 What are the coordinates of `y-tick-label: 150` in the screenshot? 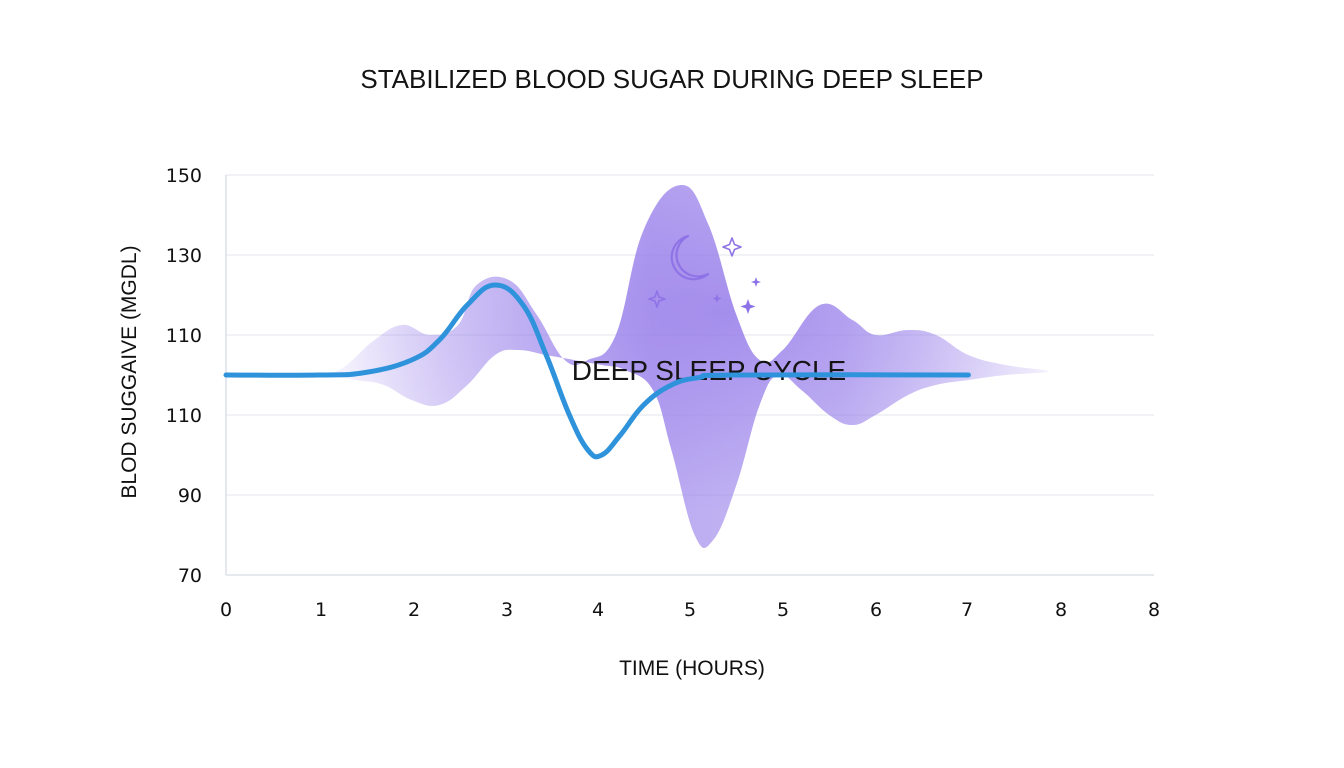 It's located at (184, 176).